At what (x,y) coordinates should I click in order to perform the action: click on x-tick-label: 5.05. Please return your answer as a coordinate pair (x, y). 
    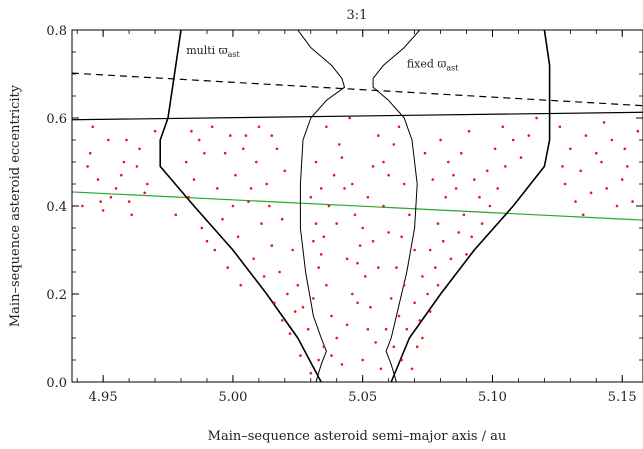
    Looking at the image, I should click on (362, 397).